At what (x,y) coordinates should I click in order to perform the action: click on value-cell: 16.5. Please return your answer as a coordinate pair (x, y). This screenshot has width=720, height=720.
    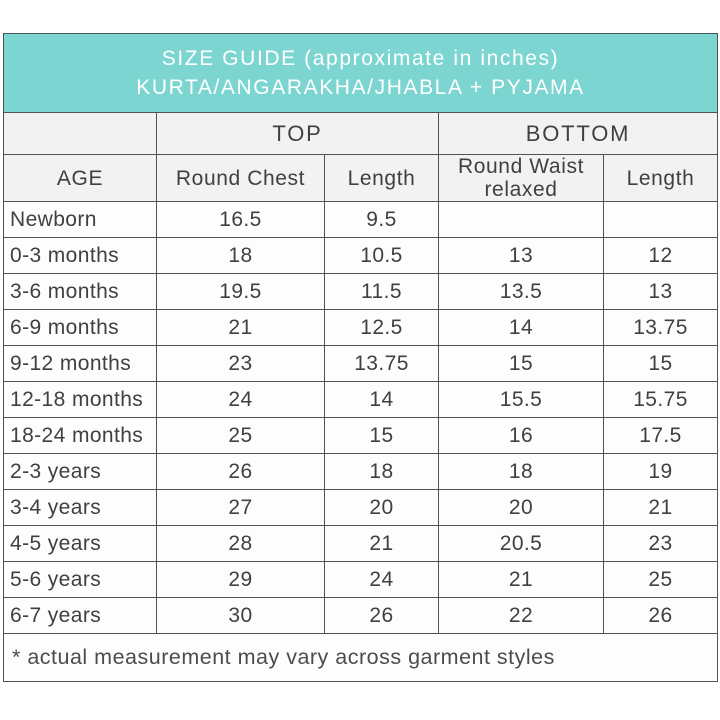
    Looking at the image, I should click on (240, 219).